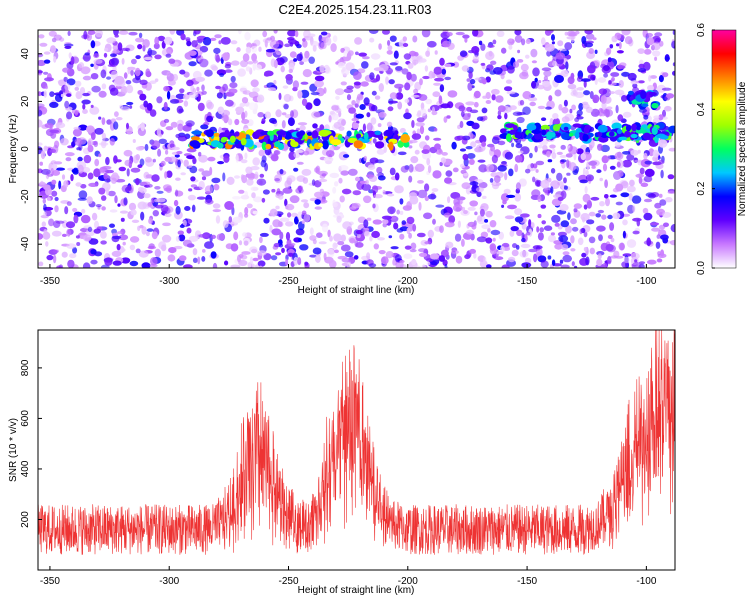 This screenshot has width=750, height=605. Describe the element at coordinates (527, 581) in the screenshot. I see `snr-x-tick-label: -150` at that location.